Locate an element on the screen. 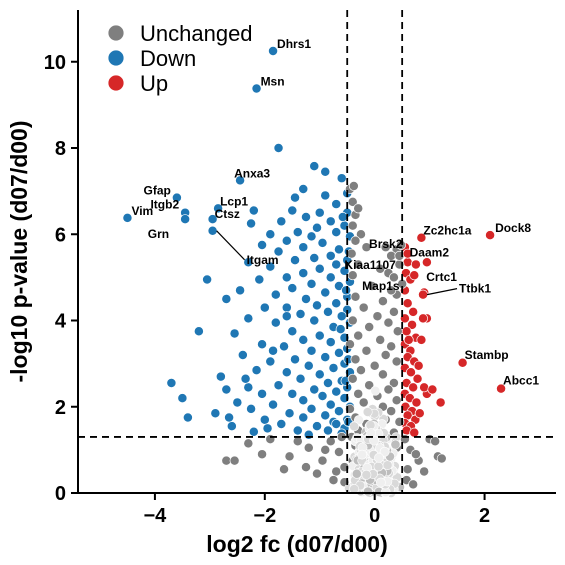 The width and height of the screenshot is (565, 565). y-tick-label: 2 is located at coordinates (60, 408).